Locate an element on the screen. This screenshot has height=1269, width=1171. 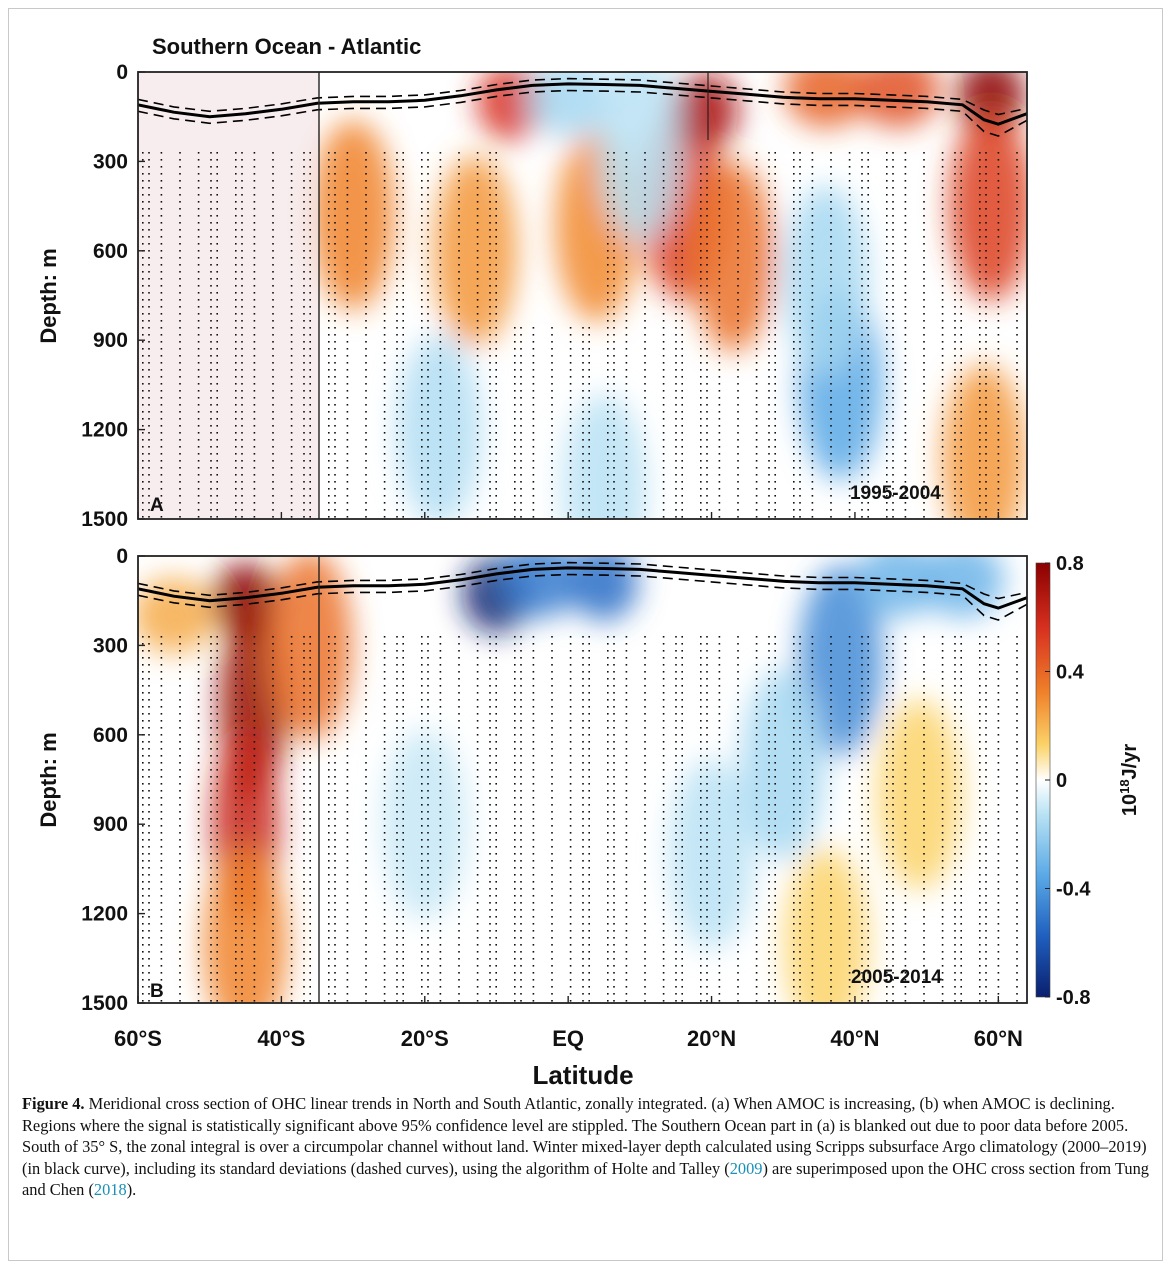
panel-b-mixed-layer is located at coordinates (582, 591).